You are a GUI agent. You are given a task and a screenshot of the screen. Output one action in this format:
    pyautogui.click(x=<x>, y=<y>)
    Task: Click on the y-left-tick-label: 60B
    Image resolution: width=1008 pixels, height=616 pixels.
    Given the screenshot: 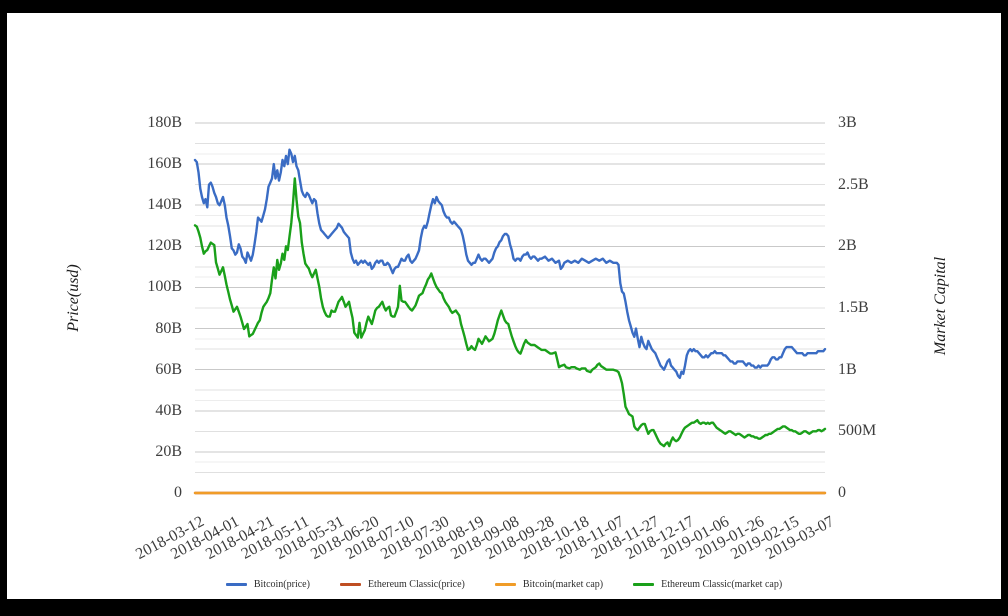 What is the action you would take?
    pyautogui.click(x=168, y=369)
    